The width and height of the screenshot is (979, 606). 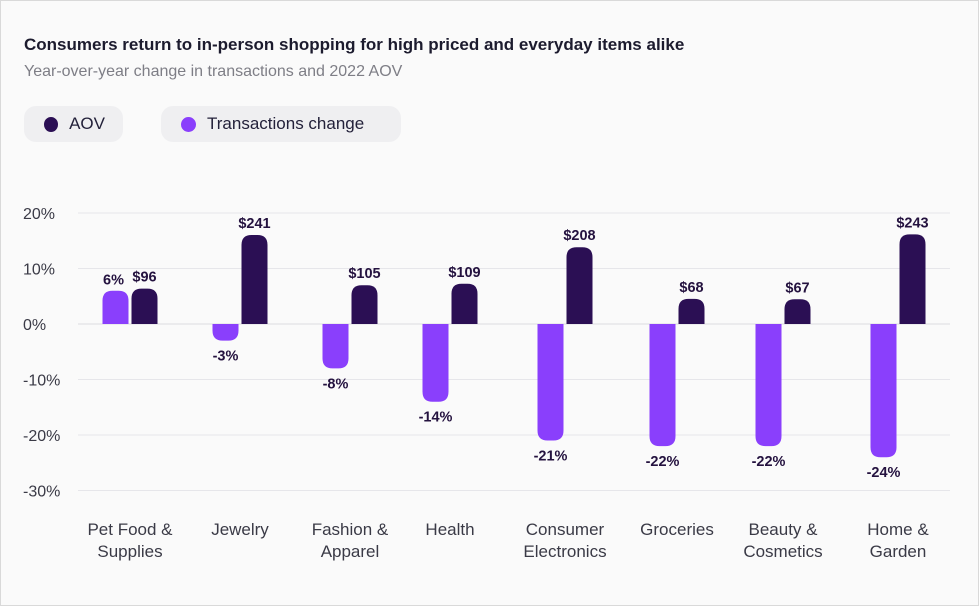 I want to click on y-tick-label: -20%, so click(x=41, y=436).